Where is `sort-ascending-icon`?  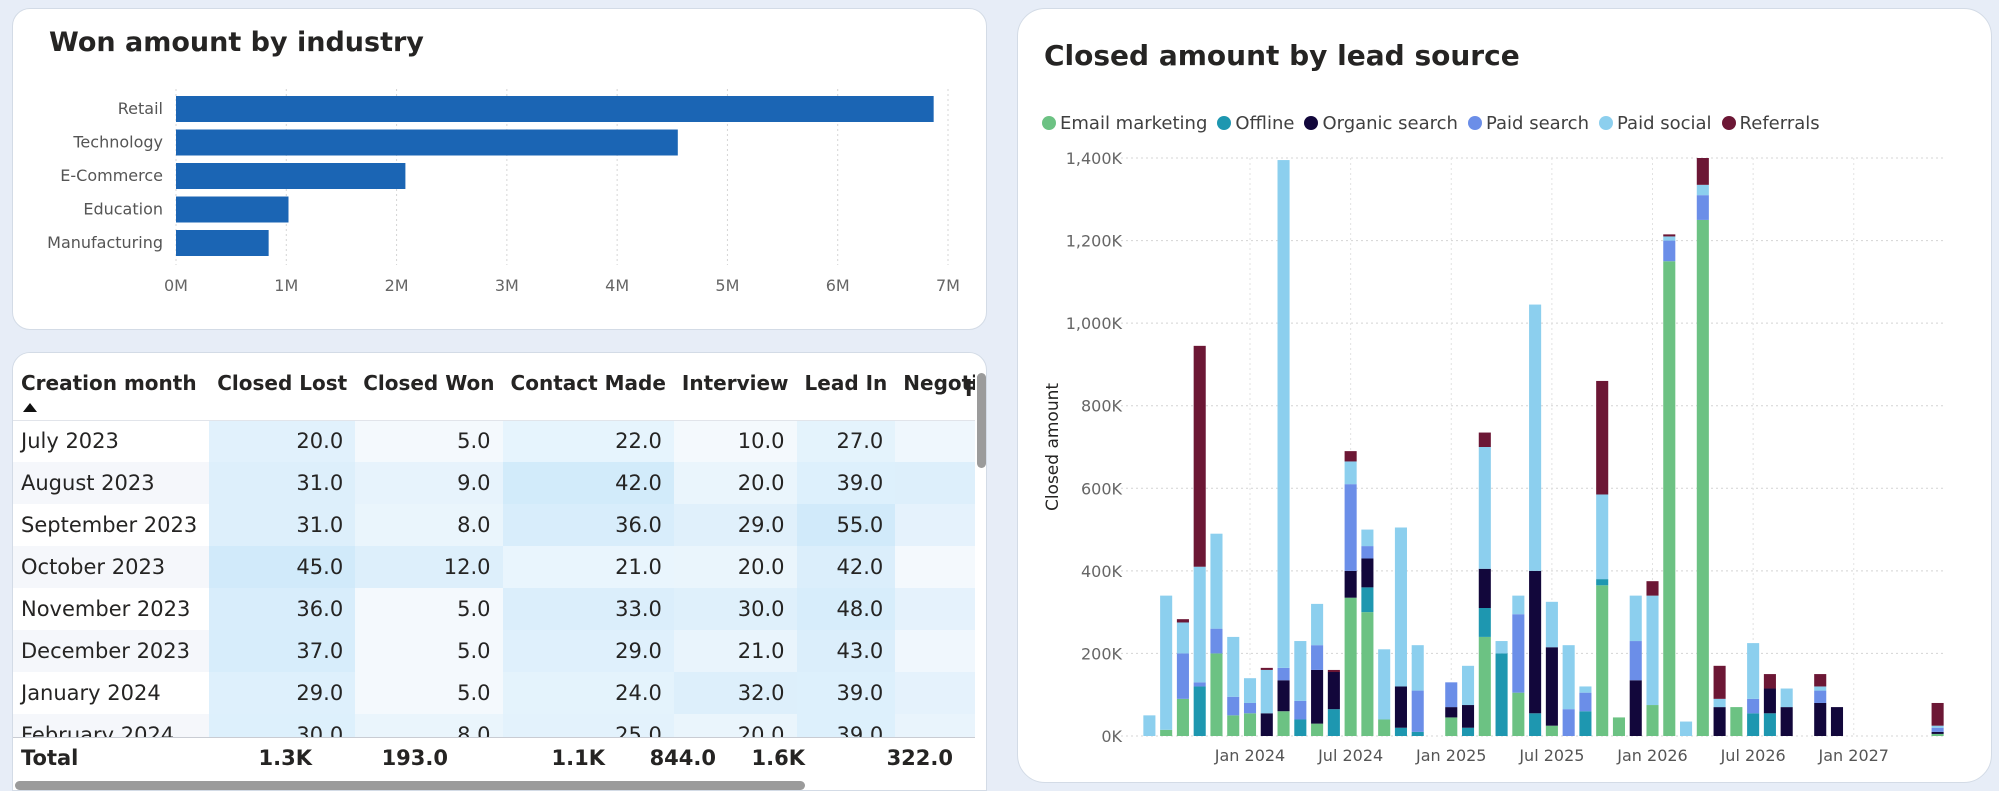 sort-ascending-icon is located at coordinates (30, 407).